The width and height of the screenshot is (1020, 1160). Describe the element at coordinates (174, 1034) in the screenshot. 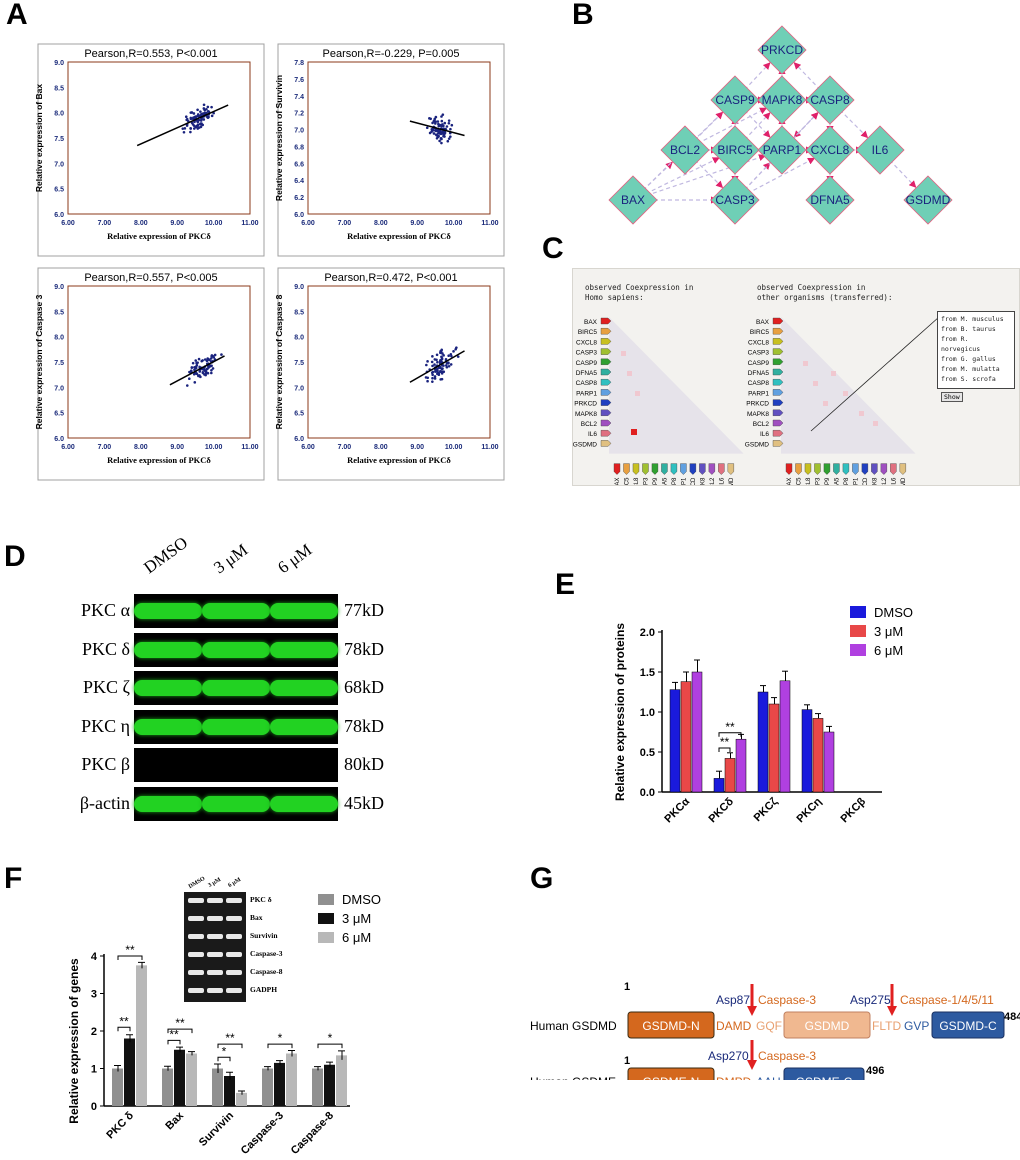

I see `sig-label: **` at that location.